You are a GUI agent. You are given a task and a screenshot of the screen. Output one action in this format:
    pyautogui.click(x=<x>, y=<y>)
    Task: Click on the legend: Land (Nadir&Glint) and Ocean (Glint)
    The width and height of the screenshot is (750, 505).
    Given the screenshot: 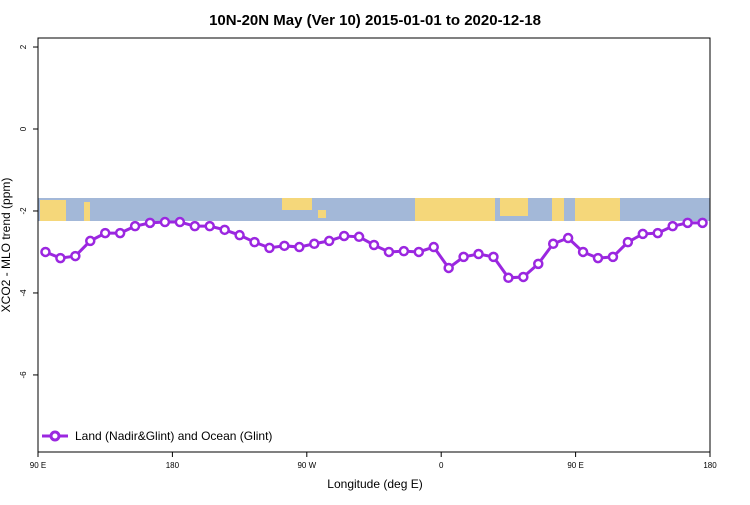 What is the action you would take?
    pyautogui.click(x=157, y=436)
    